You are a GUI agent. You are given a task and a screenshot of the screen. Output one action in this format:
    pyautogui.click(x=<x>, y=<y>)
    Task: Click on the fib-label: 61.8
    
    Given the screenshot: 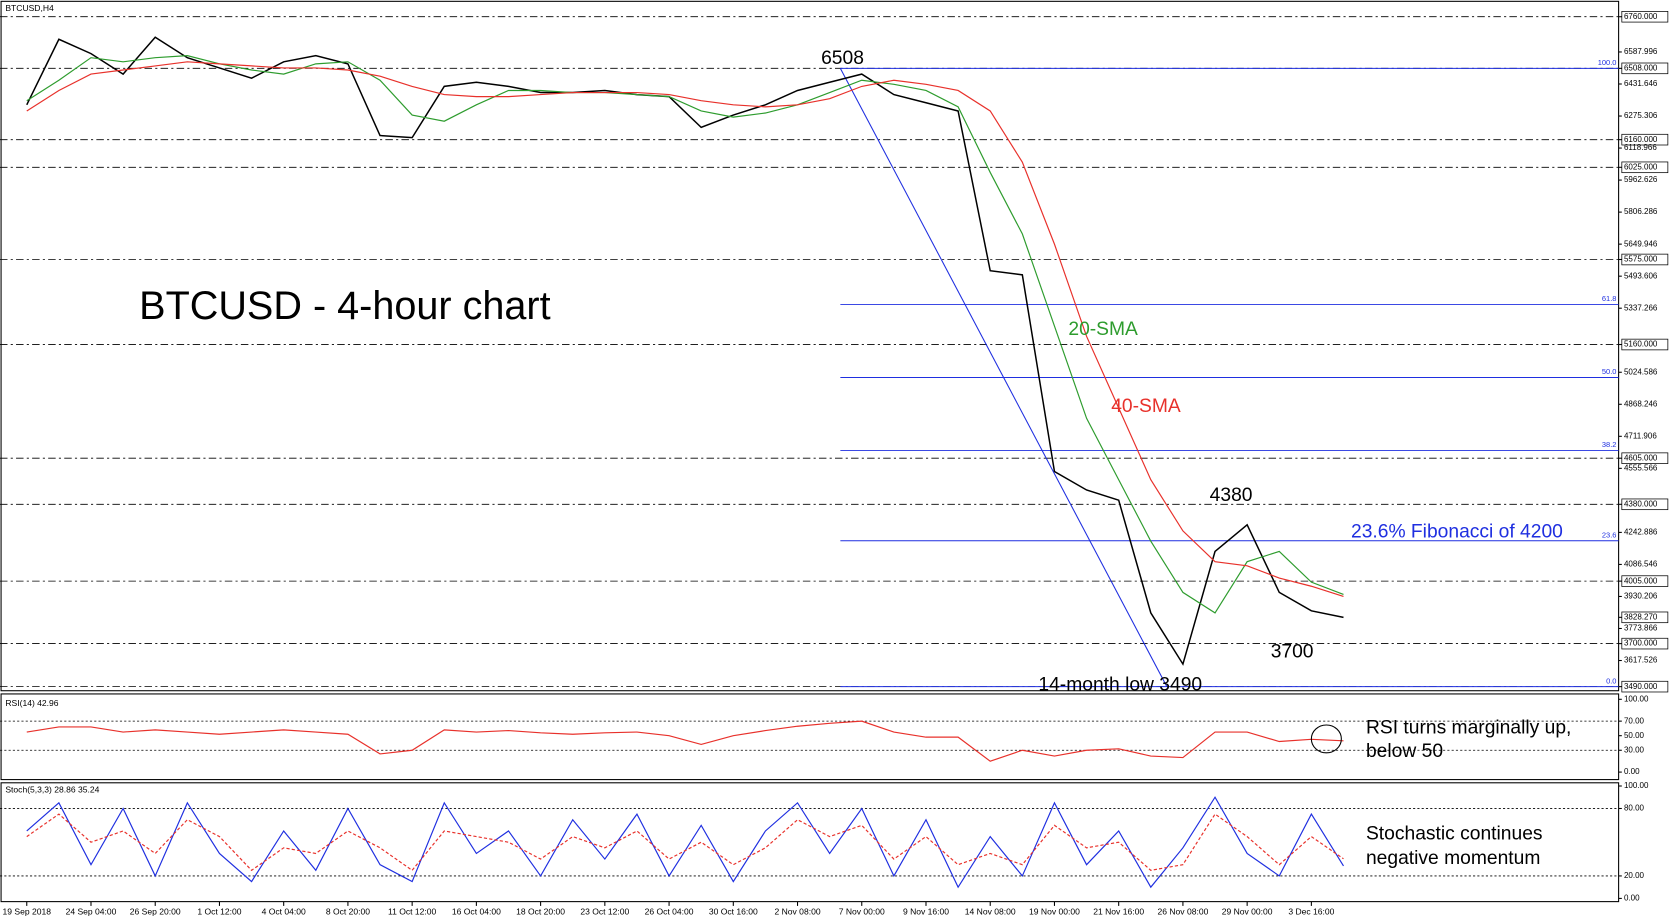 What is the action you would take?
    pyautogui.click(x=1609, y=298)
    